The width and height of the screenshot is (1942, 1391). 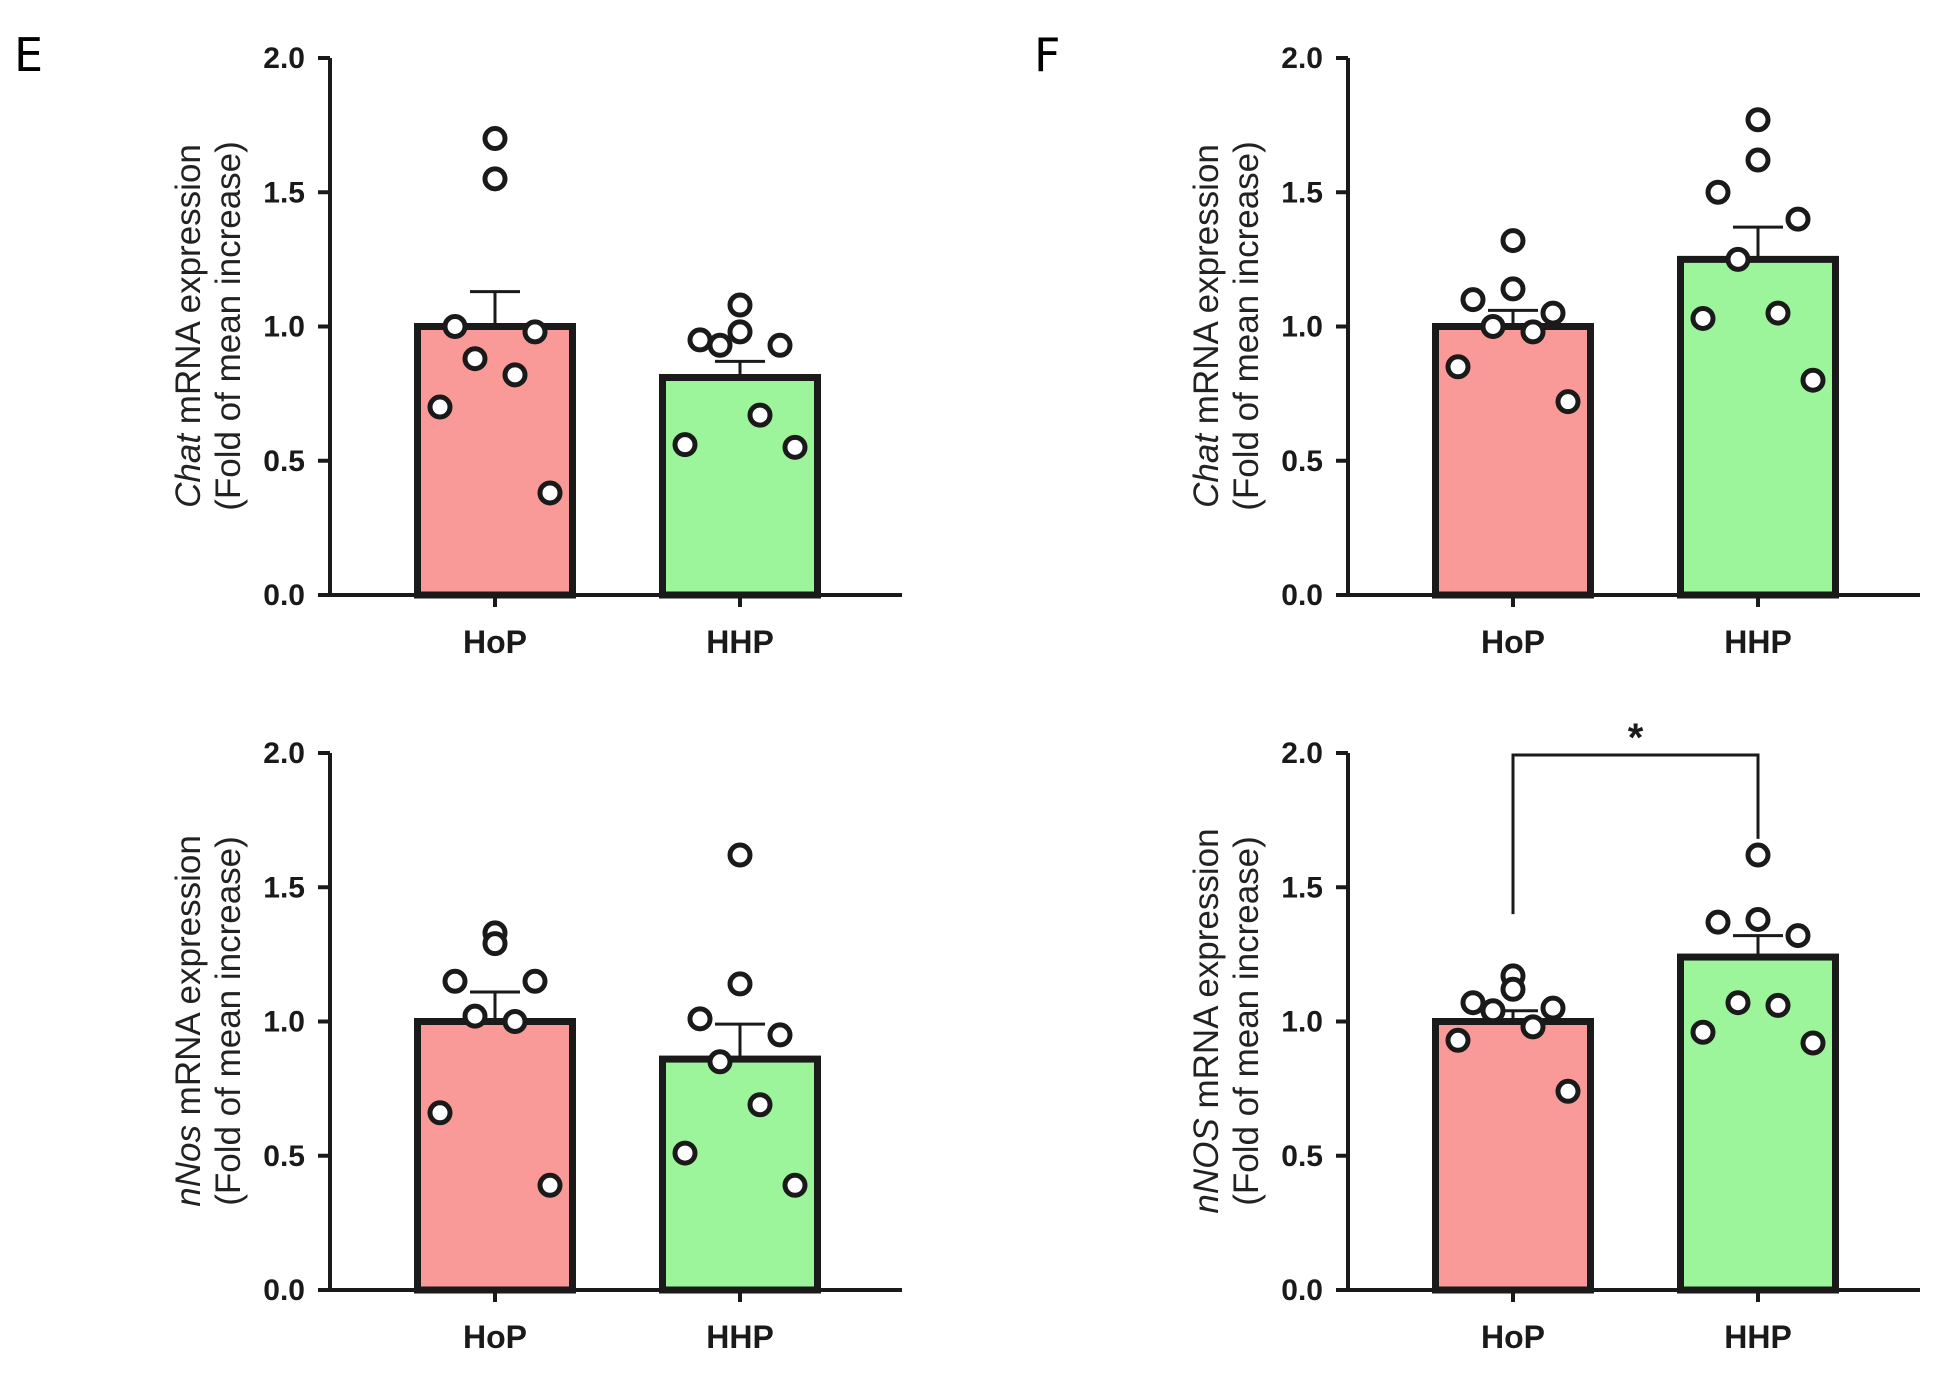 What do you see at coordinates (1047, 55) in the screenshot?
I see `panel-letter-f: F` at bounding box center [1047, 55].